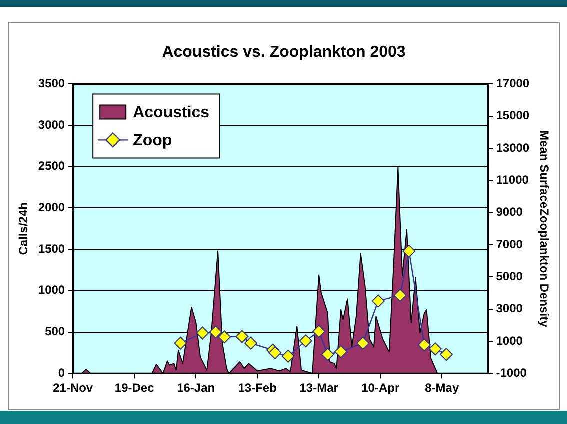  What do you see at coordinates (319, 388) in the screenshot?
I see `x-tick-label: 13-Mar` at bounding box center [319, 388].